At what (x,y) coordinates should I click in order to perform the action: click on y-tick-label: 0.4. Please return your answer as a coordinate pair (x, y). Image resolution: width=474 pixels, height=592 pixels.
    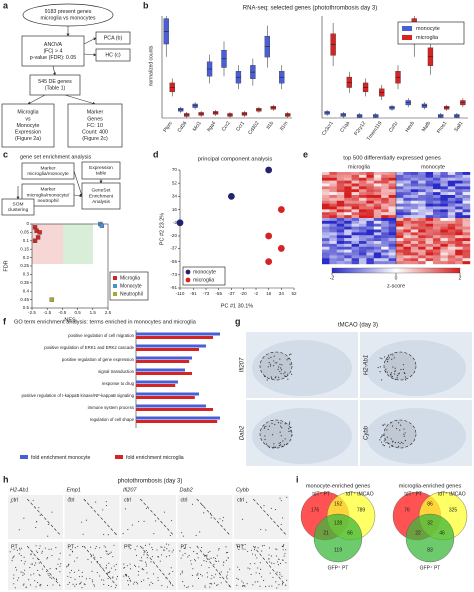
    Looking at the image, I should click on (26, 290).